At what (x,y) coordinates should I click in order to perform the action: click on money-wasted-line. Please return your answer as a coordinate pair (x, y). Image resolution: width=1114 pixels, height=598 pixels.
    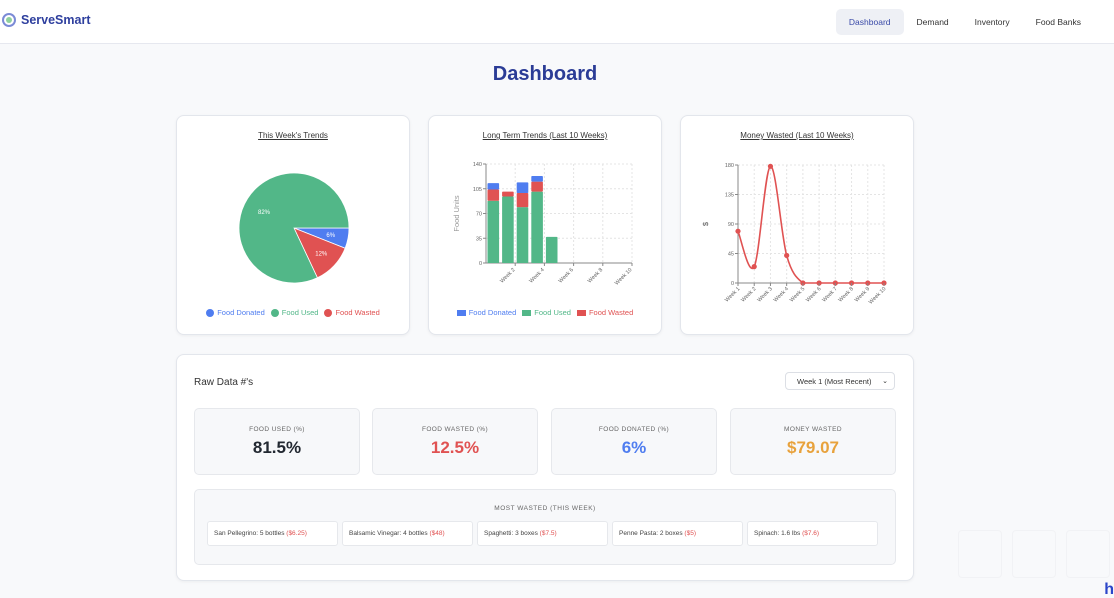
    Looking at the image, I should click on (810, 224).